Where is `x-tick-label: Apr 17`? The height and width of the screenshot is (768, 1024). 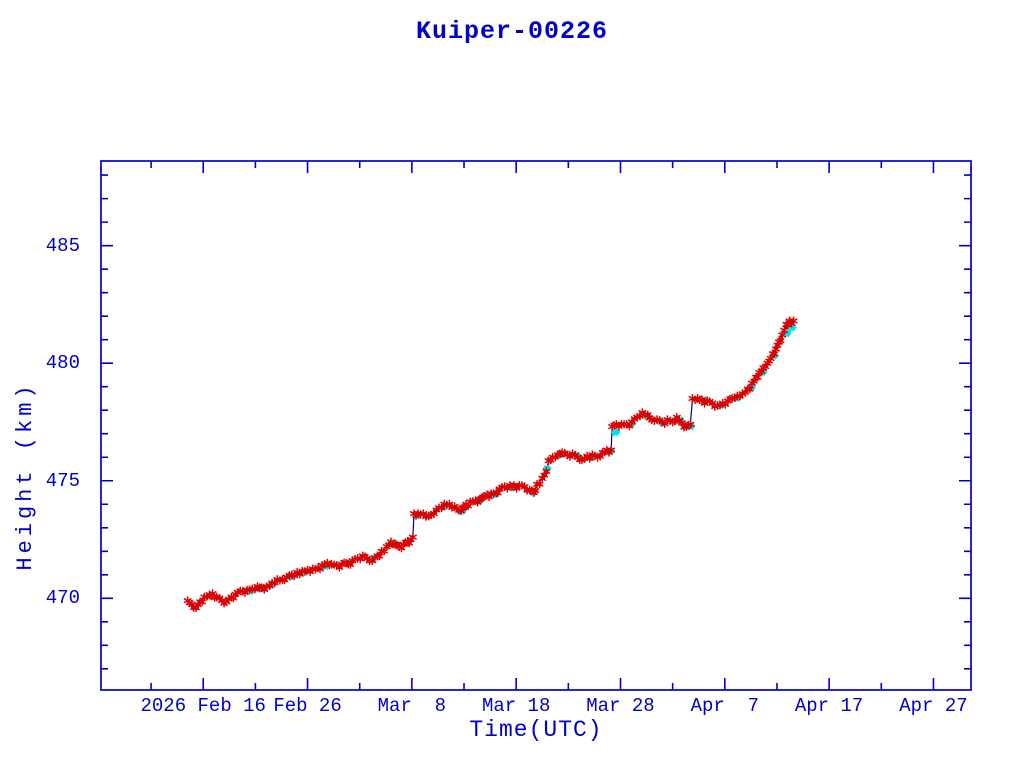
x-tick-label: Apr 17 is located at coordinates (829, 706).